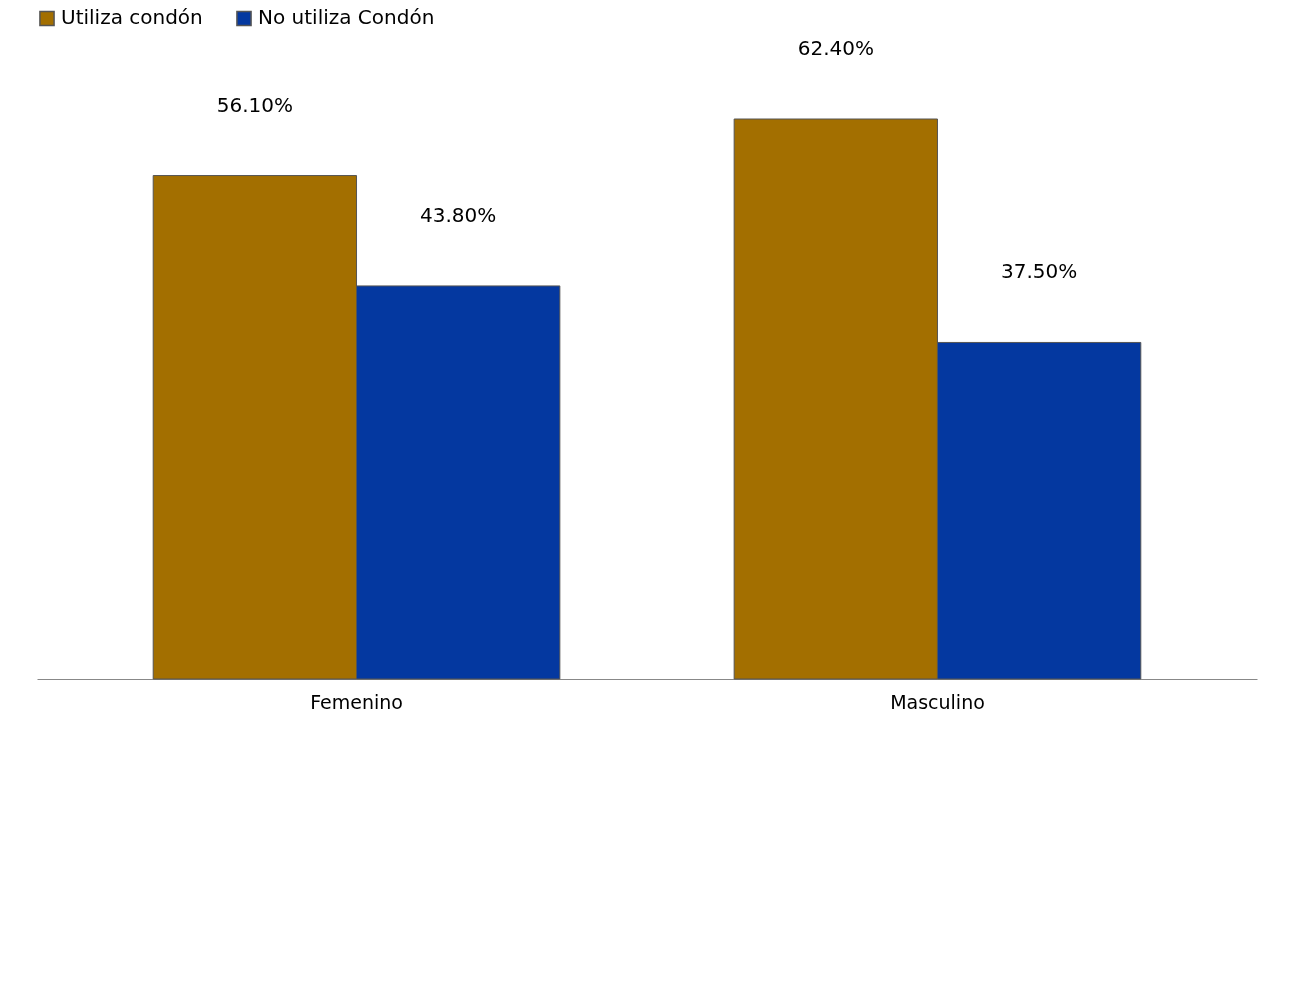  I want to click on x-tick-label: Masculino, so click(937, 701).